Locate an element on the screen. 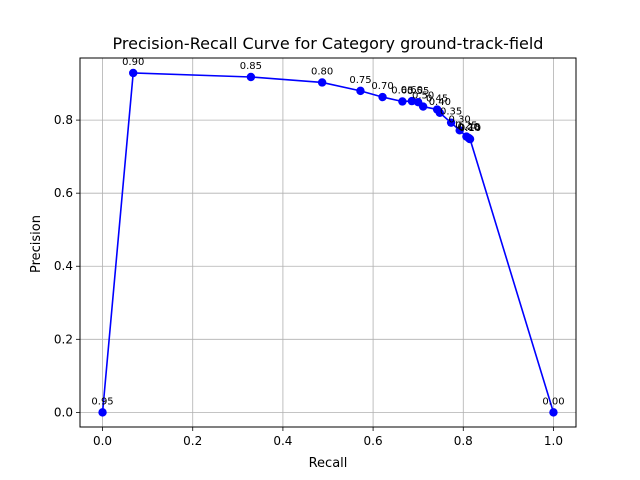 This screenshot has height=480, width=640. y-tick-label: 0.4 is located at coordinates (63, 266).